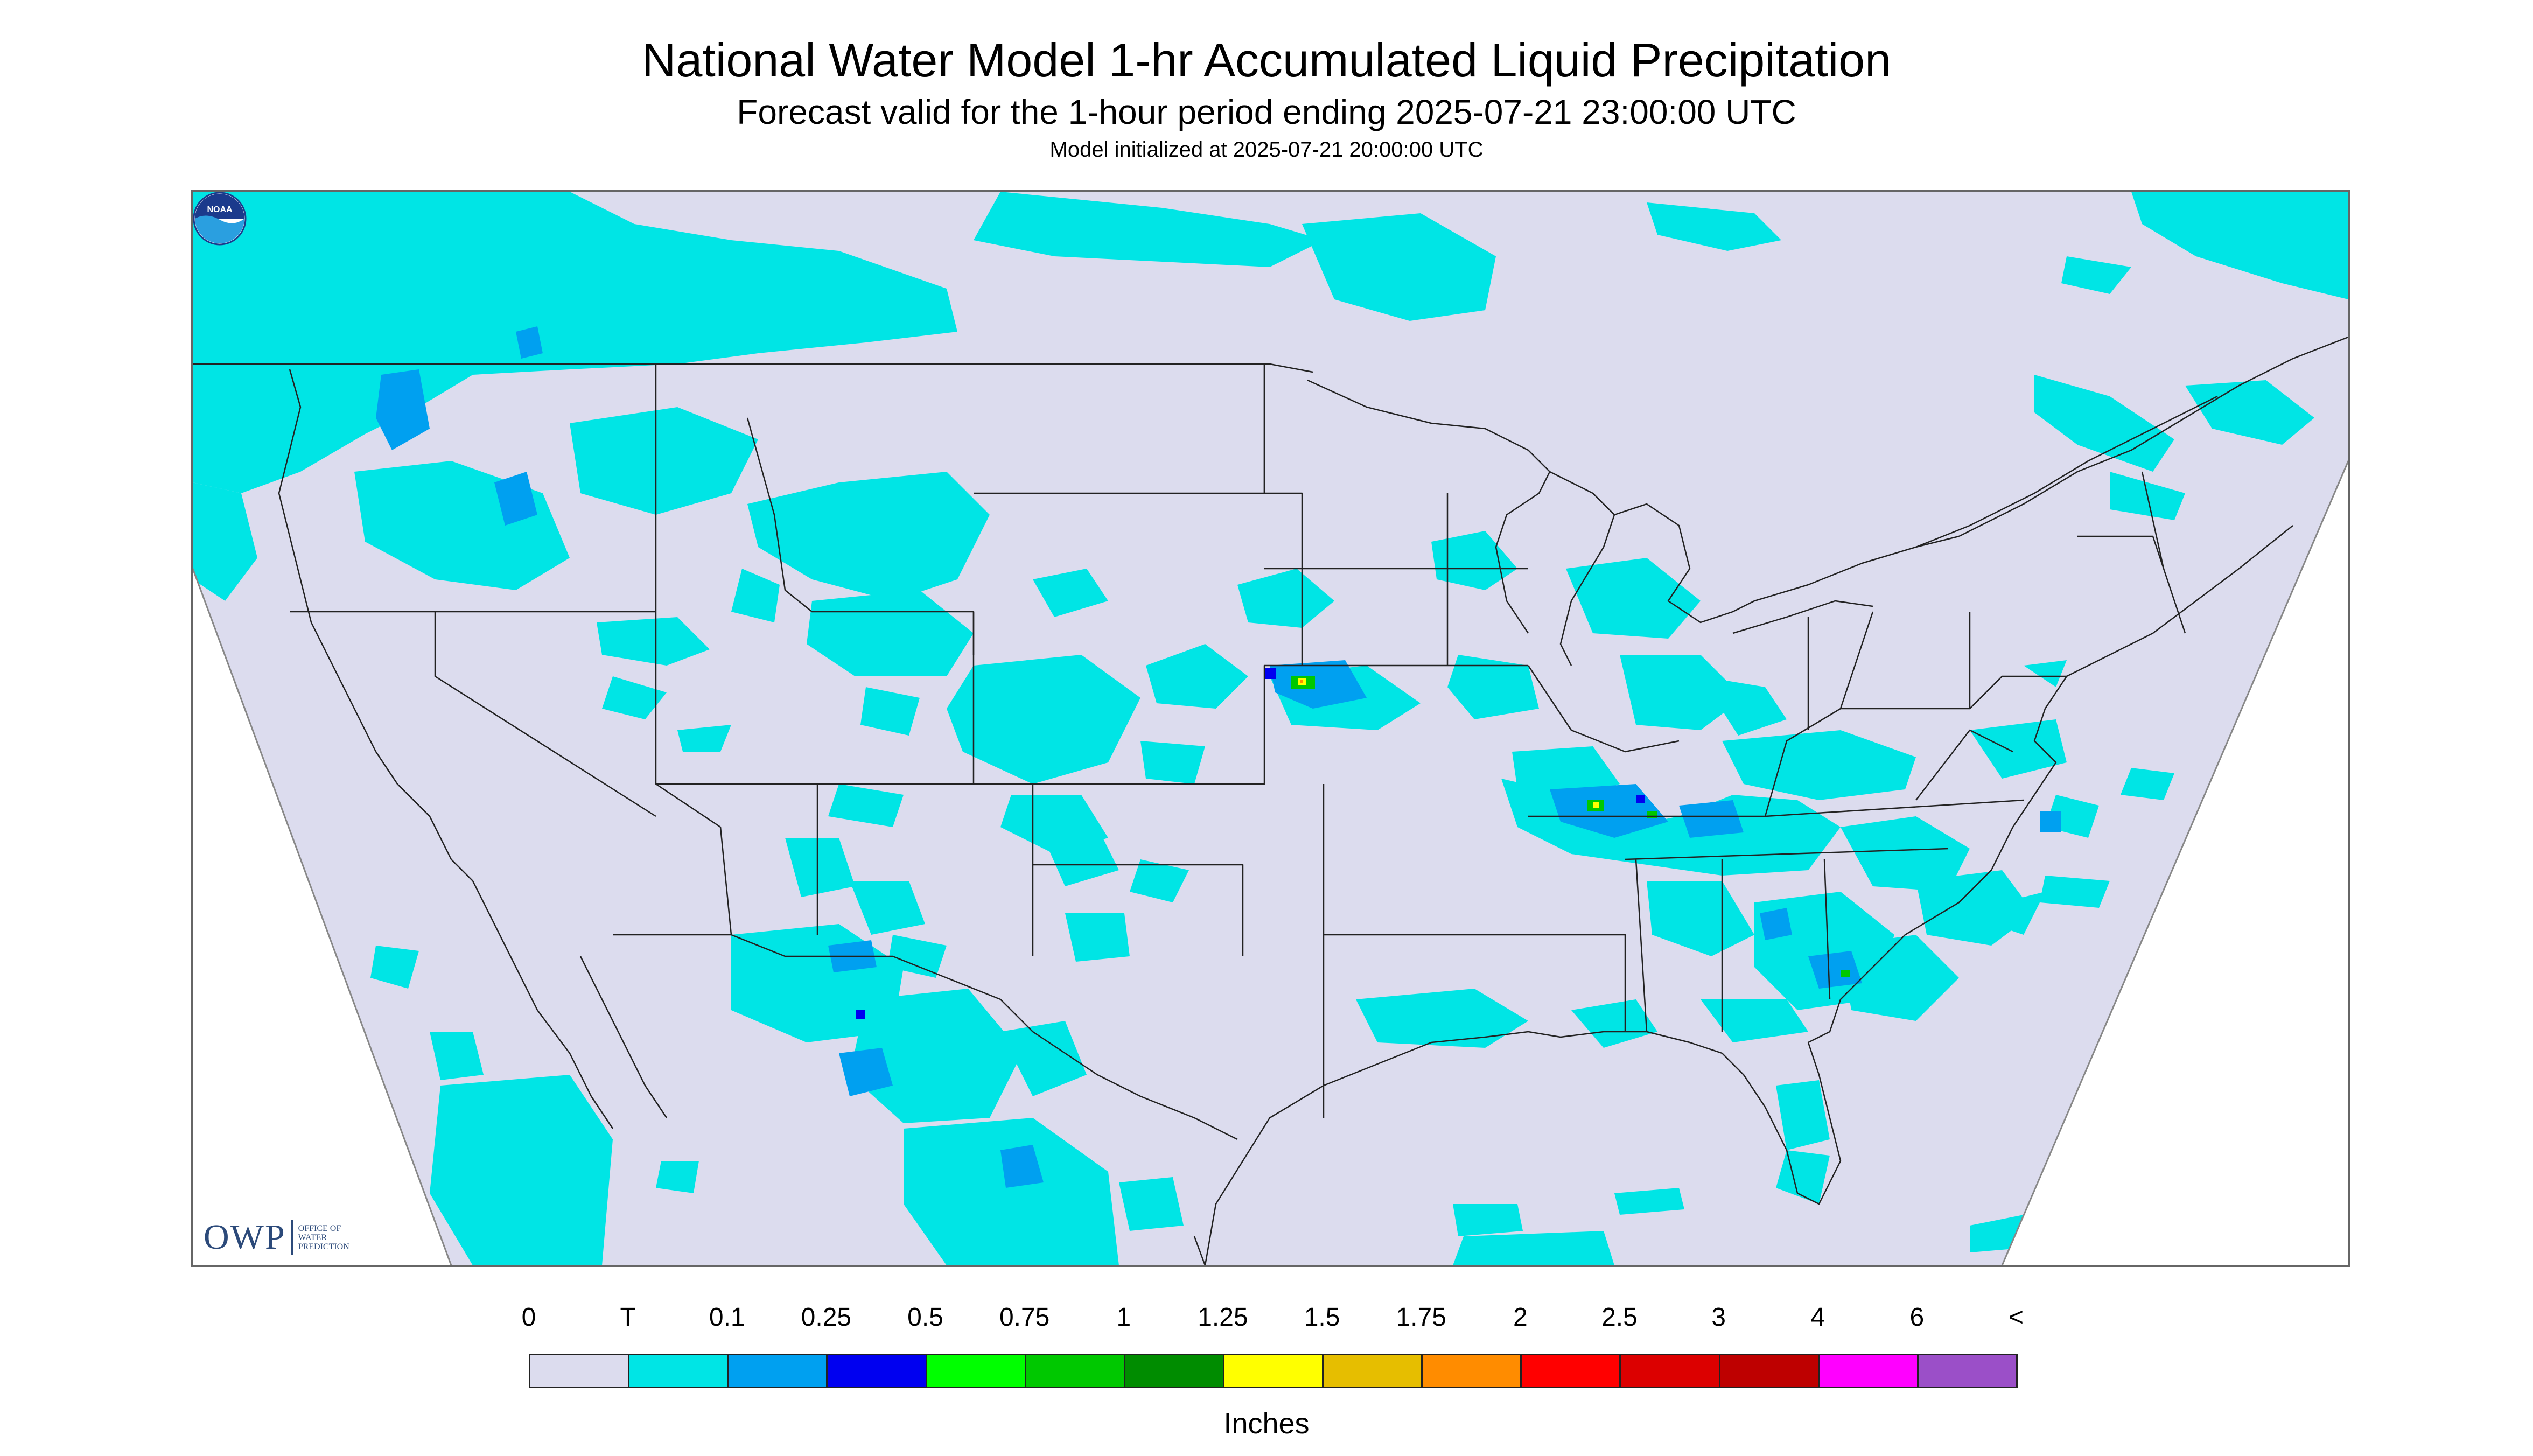  Describe the element at coordinates (220, 209) in the screenshot. I see `svg-text: NOAA` at that location.